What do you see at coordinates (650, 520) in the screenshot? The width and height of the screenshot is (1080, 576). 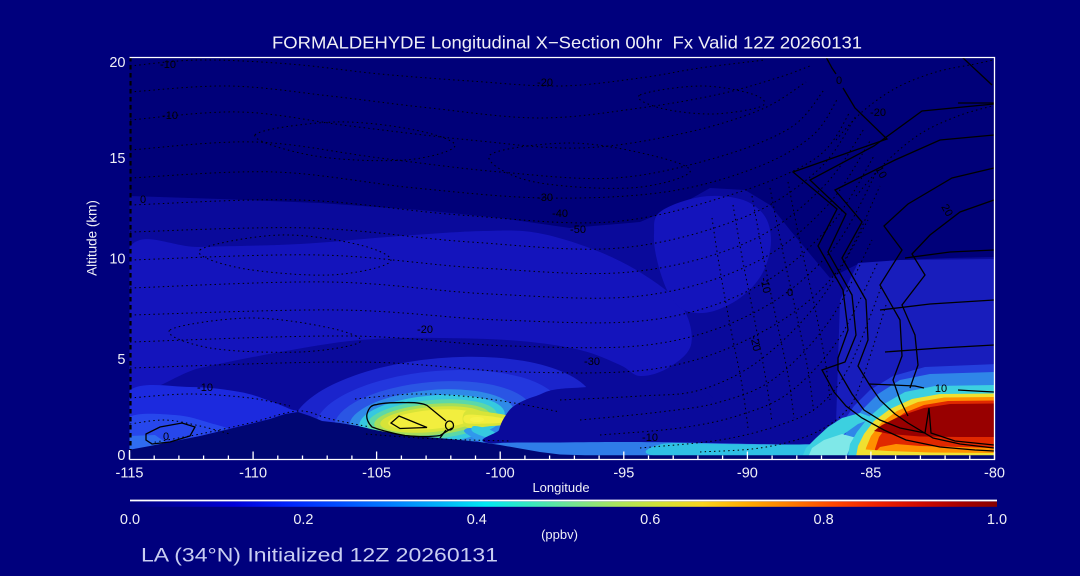 I see `svg-text: 0.6` at bounding box center [650, 520].